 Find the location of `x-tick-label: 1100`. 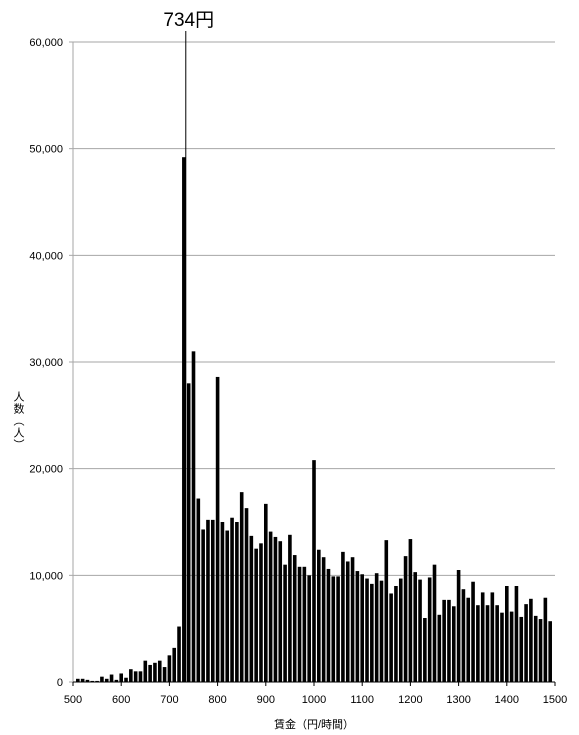

x-tick-label: 1100 is located at coordinates (362, 700).